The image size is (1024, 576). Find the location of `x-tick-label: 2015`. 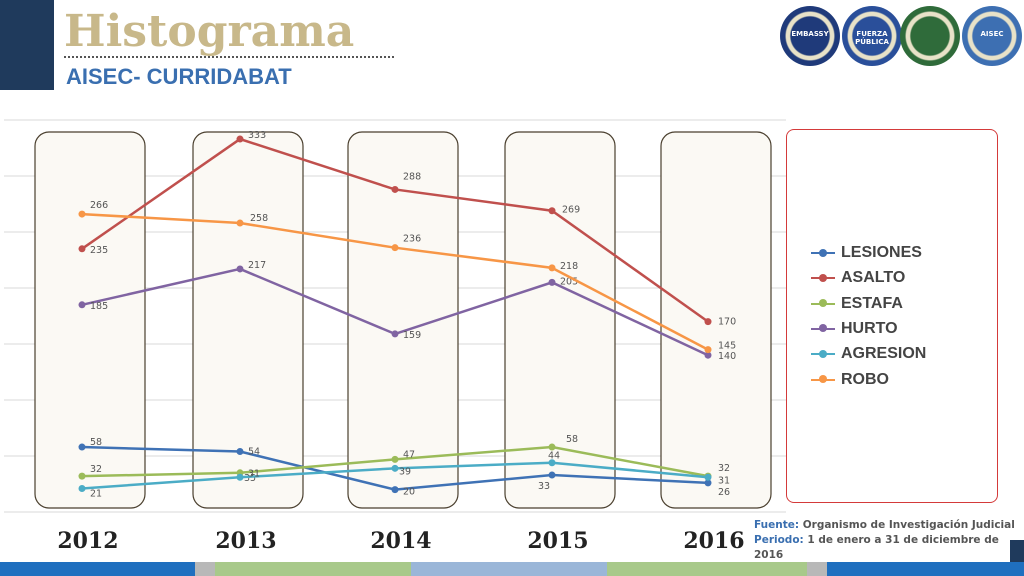

x-tick-label: 2015 is located at coordinates (557, 541).